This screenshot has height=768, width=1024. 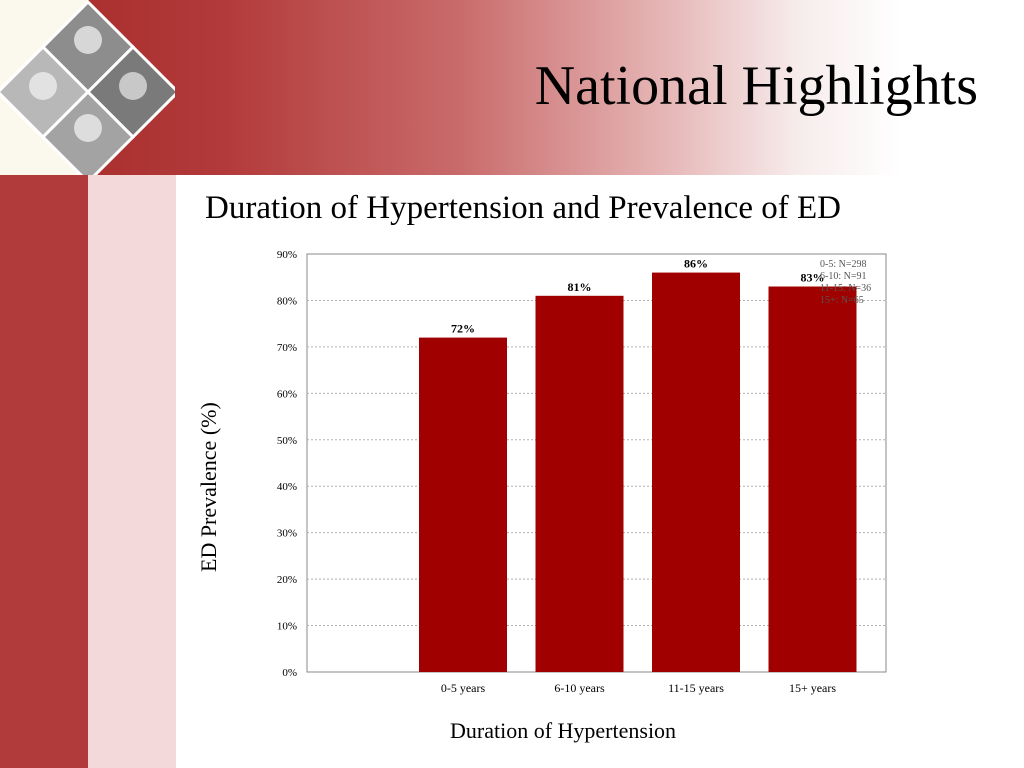 I want to click on legend-entry: 6-10: N=91, so click(x=843, y=276).